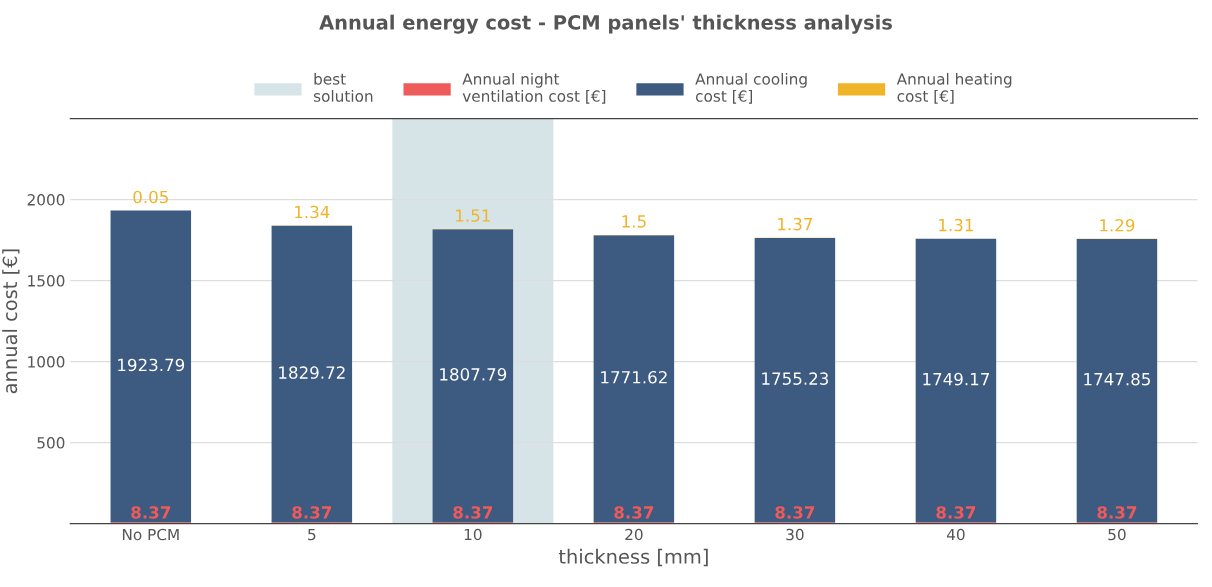  Describe the element at coordinates (46, 362) in the screenshot. I see `y-tick-label: 1000` at that location.